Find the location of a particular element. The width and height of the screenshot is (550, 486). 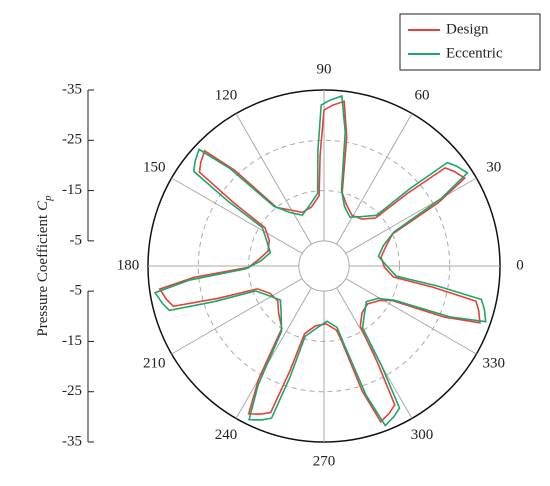

angle-tick-label: 270 is located at coordinates (324, 461).